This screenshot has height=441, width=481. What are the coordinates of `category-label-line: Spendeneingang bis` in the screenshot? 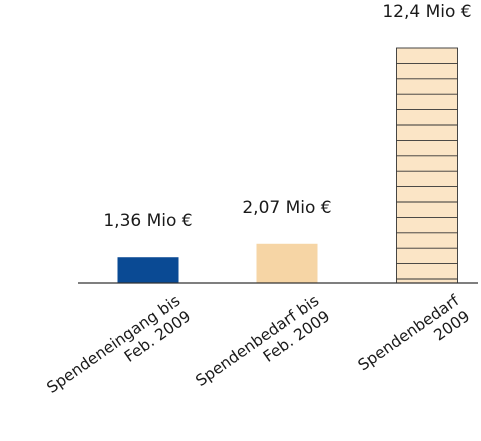 It's located at (113, 344).